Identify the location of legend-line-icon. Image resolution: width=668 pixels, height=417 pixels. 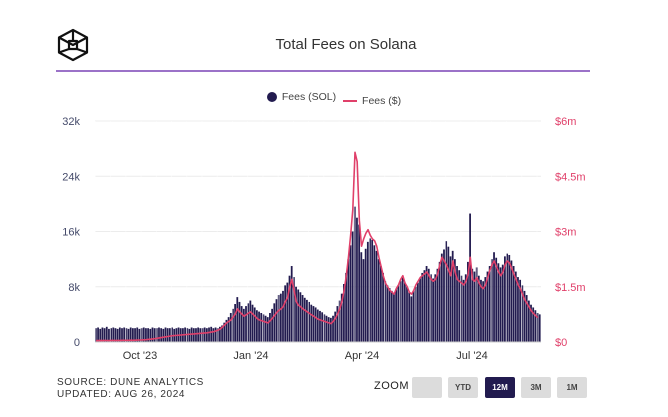
(350, 101).